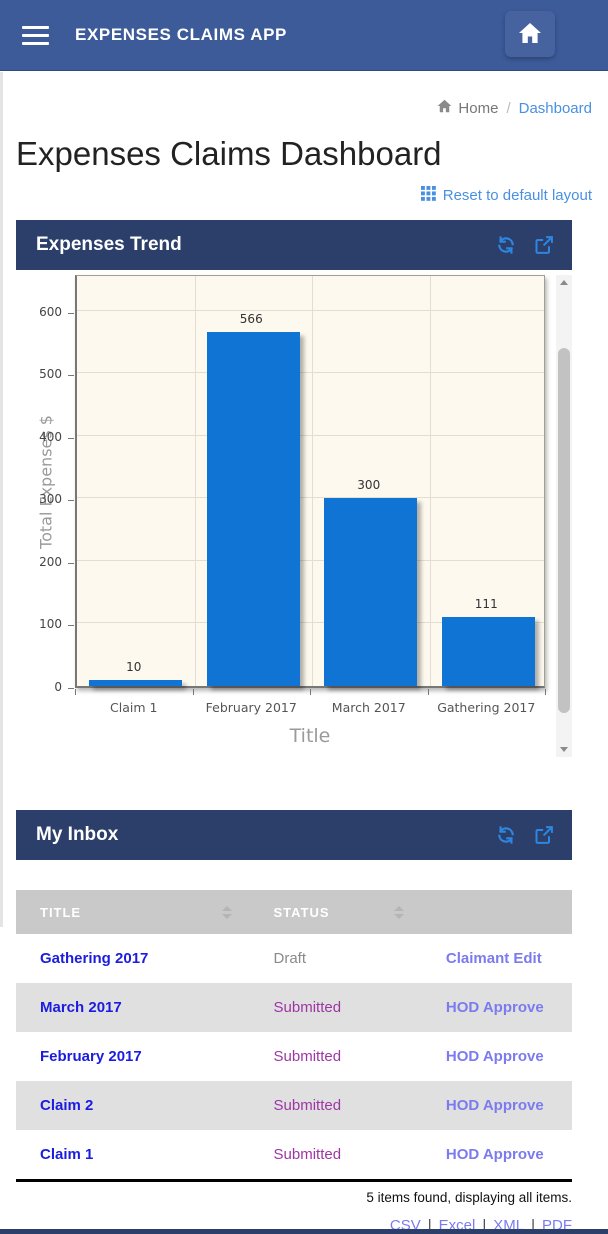  I want to click on table-row: Claim 1 Submitted HOD Approve, so click(294, 1154).